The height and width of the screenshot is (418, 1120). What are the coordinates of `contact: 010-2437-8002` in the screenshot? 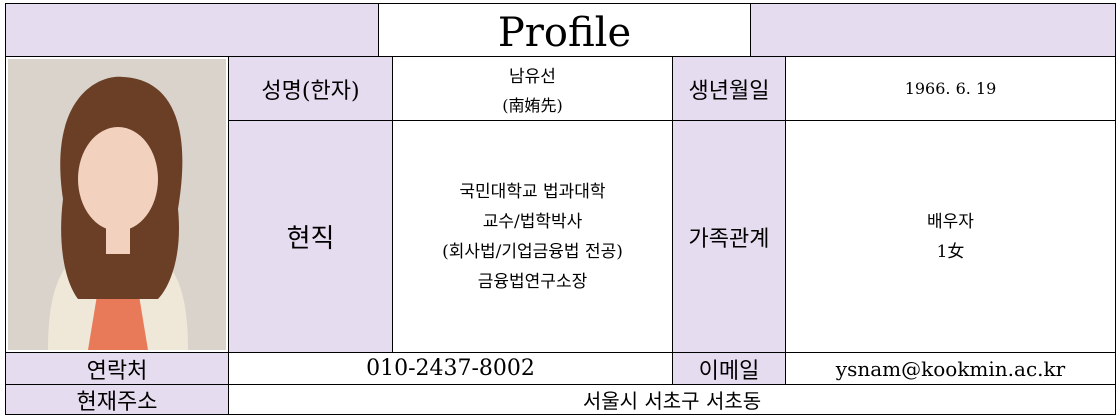 It's located at (450, 368).